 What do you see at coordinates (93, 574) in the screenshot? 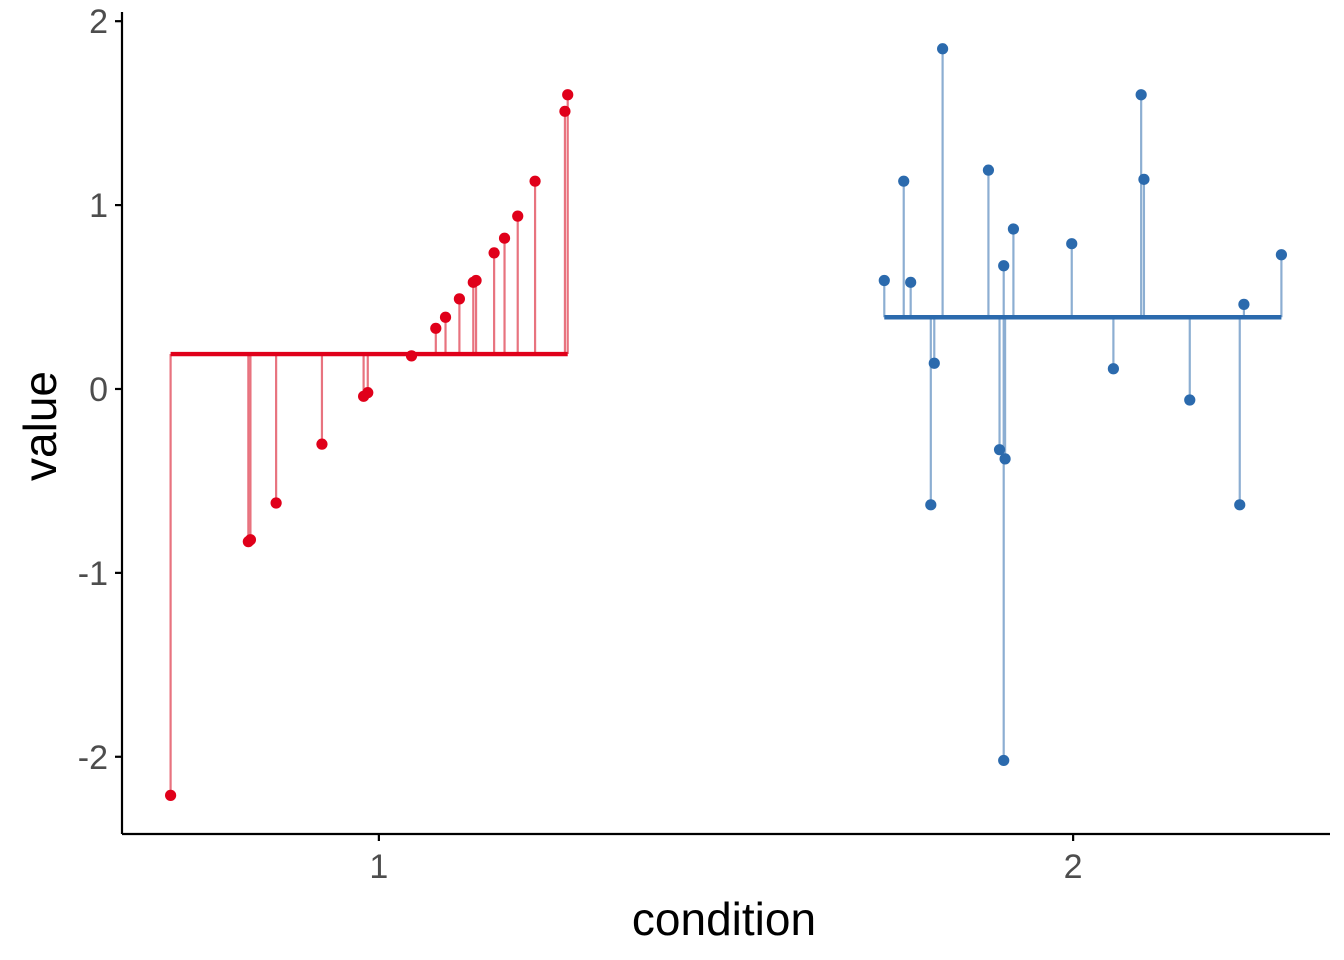
I see `y-tick-label: -1` at bounding box center [93, 574].